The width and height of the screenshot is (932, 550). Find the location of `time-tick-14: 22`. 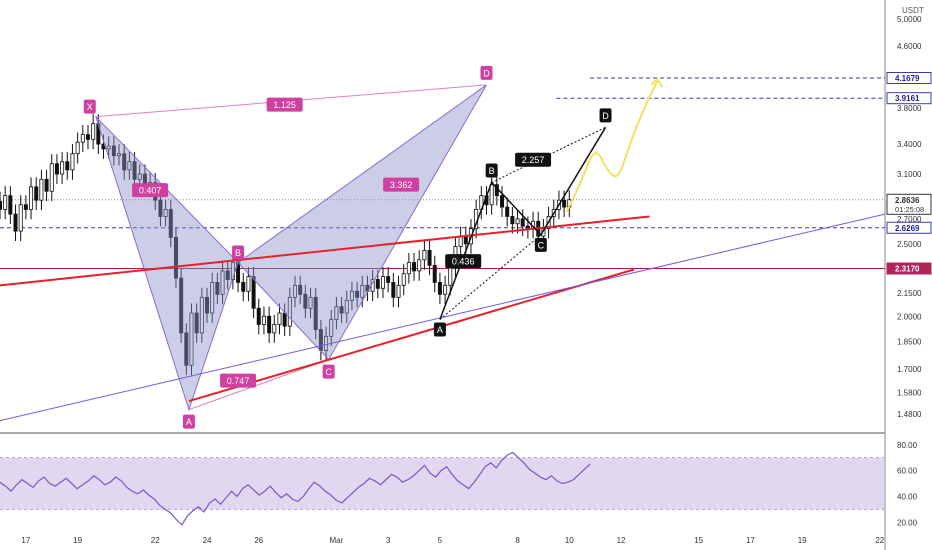

time-tick-14: 22 is located at coordinates (879, 540).